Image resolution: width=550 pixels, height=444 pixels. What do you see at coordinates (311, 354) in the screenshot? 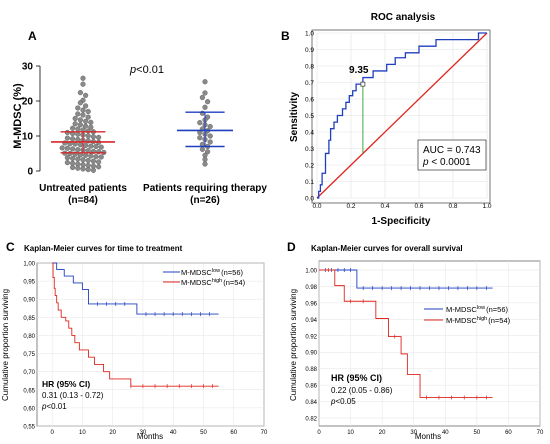
I see `panel-d-ytick-label-4: 0.90` at bounding box center [311, 354].